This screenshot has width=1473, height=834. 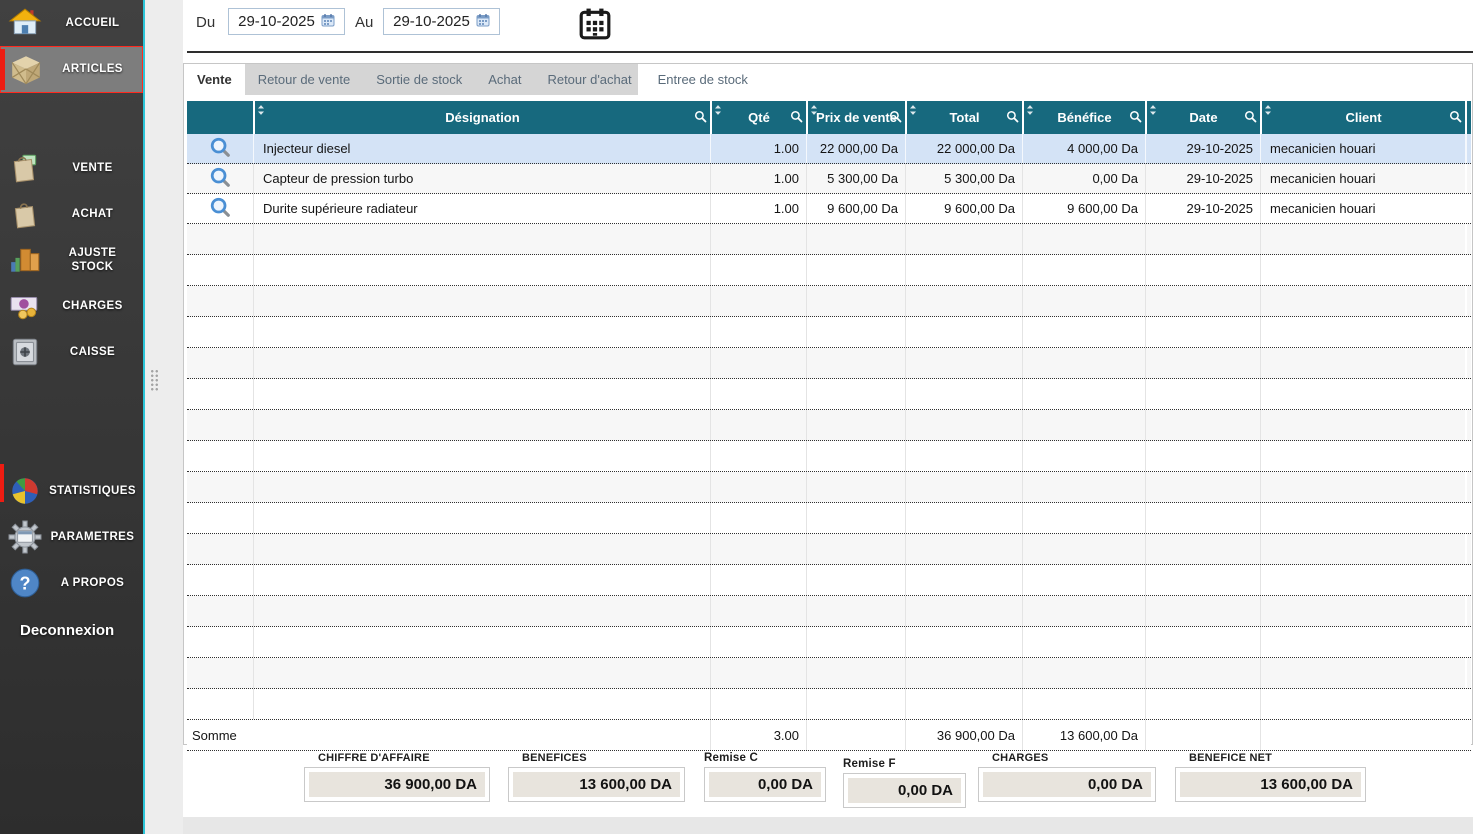 What do you see at coordinates (220, 117) in the screenshot?
I see `column-header-actions` at bounding box center [220, 117].